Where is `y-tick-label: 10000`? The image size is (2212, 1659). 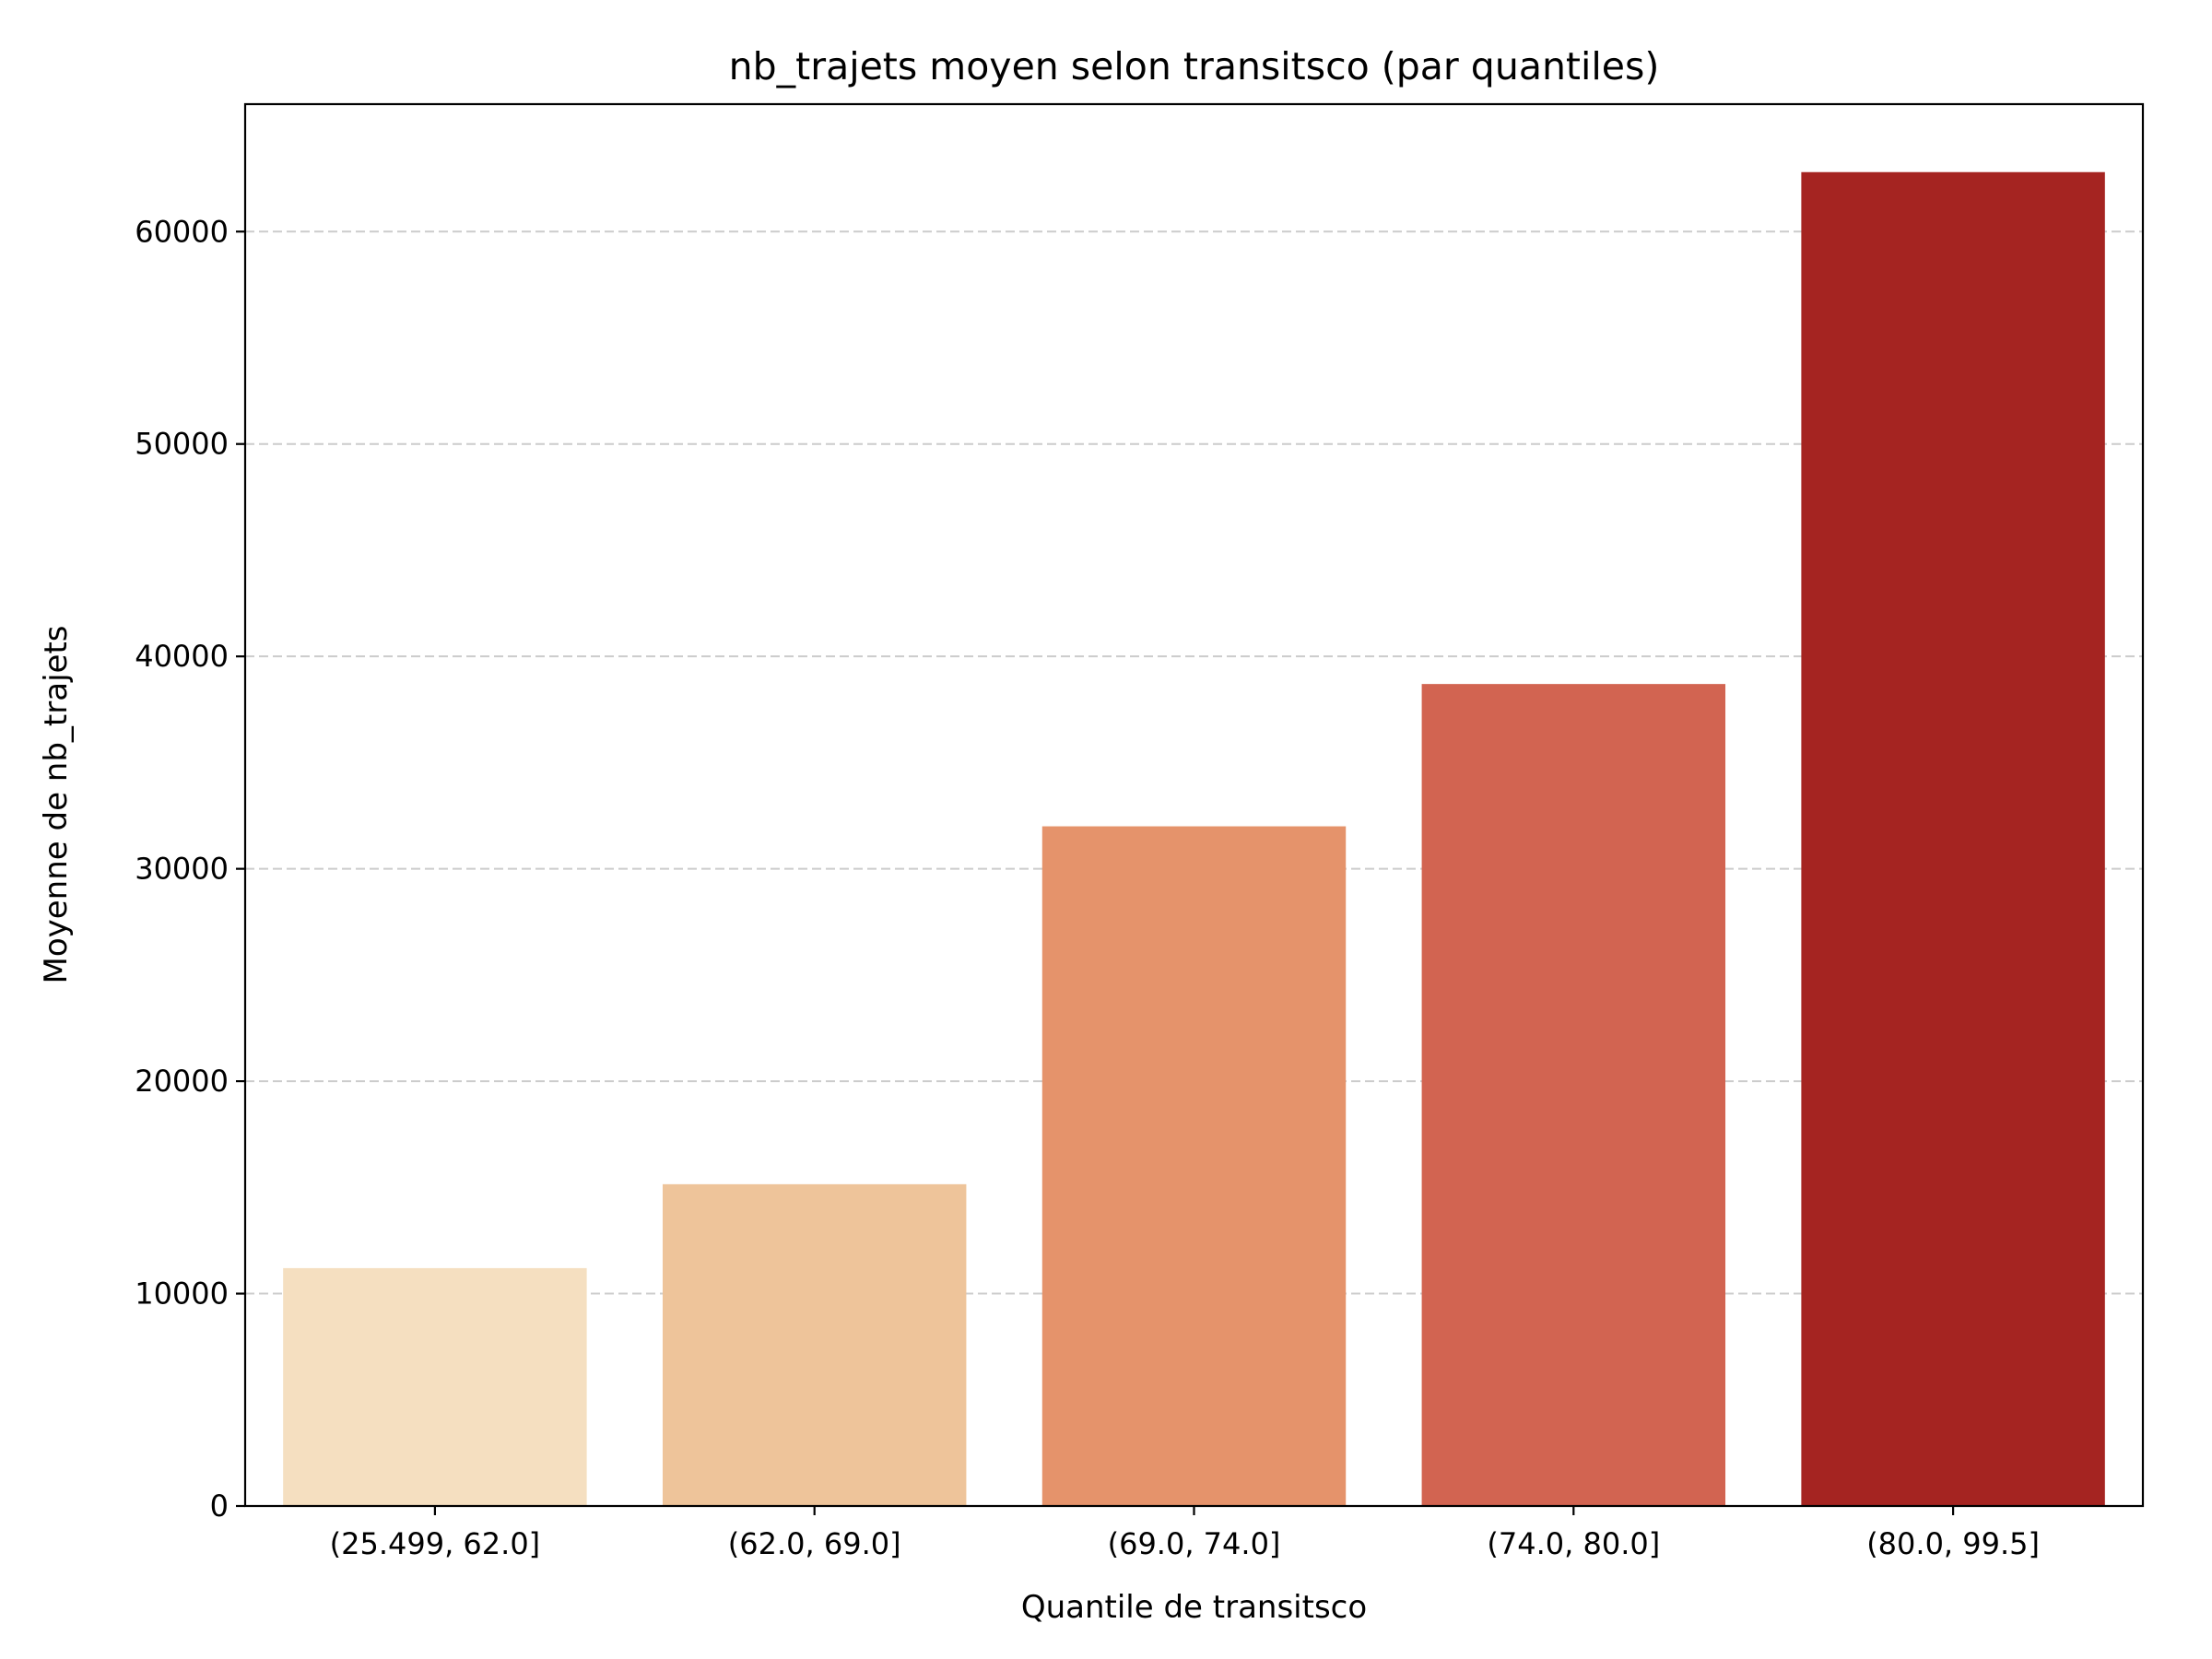
y-tick-label: 10000 is located at coordinates (182, 1294).